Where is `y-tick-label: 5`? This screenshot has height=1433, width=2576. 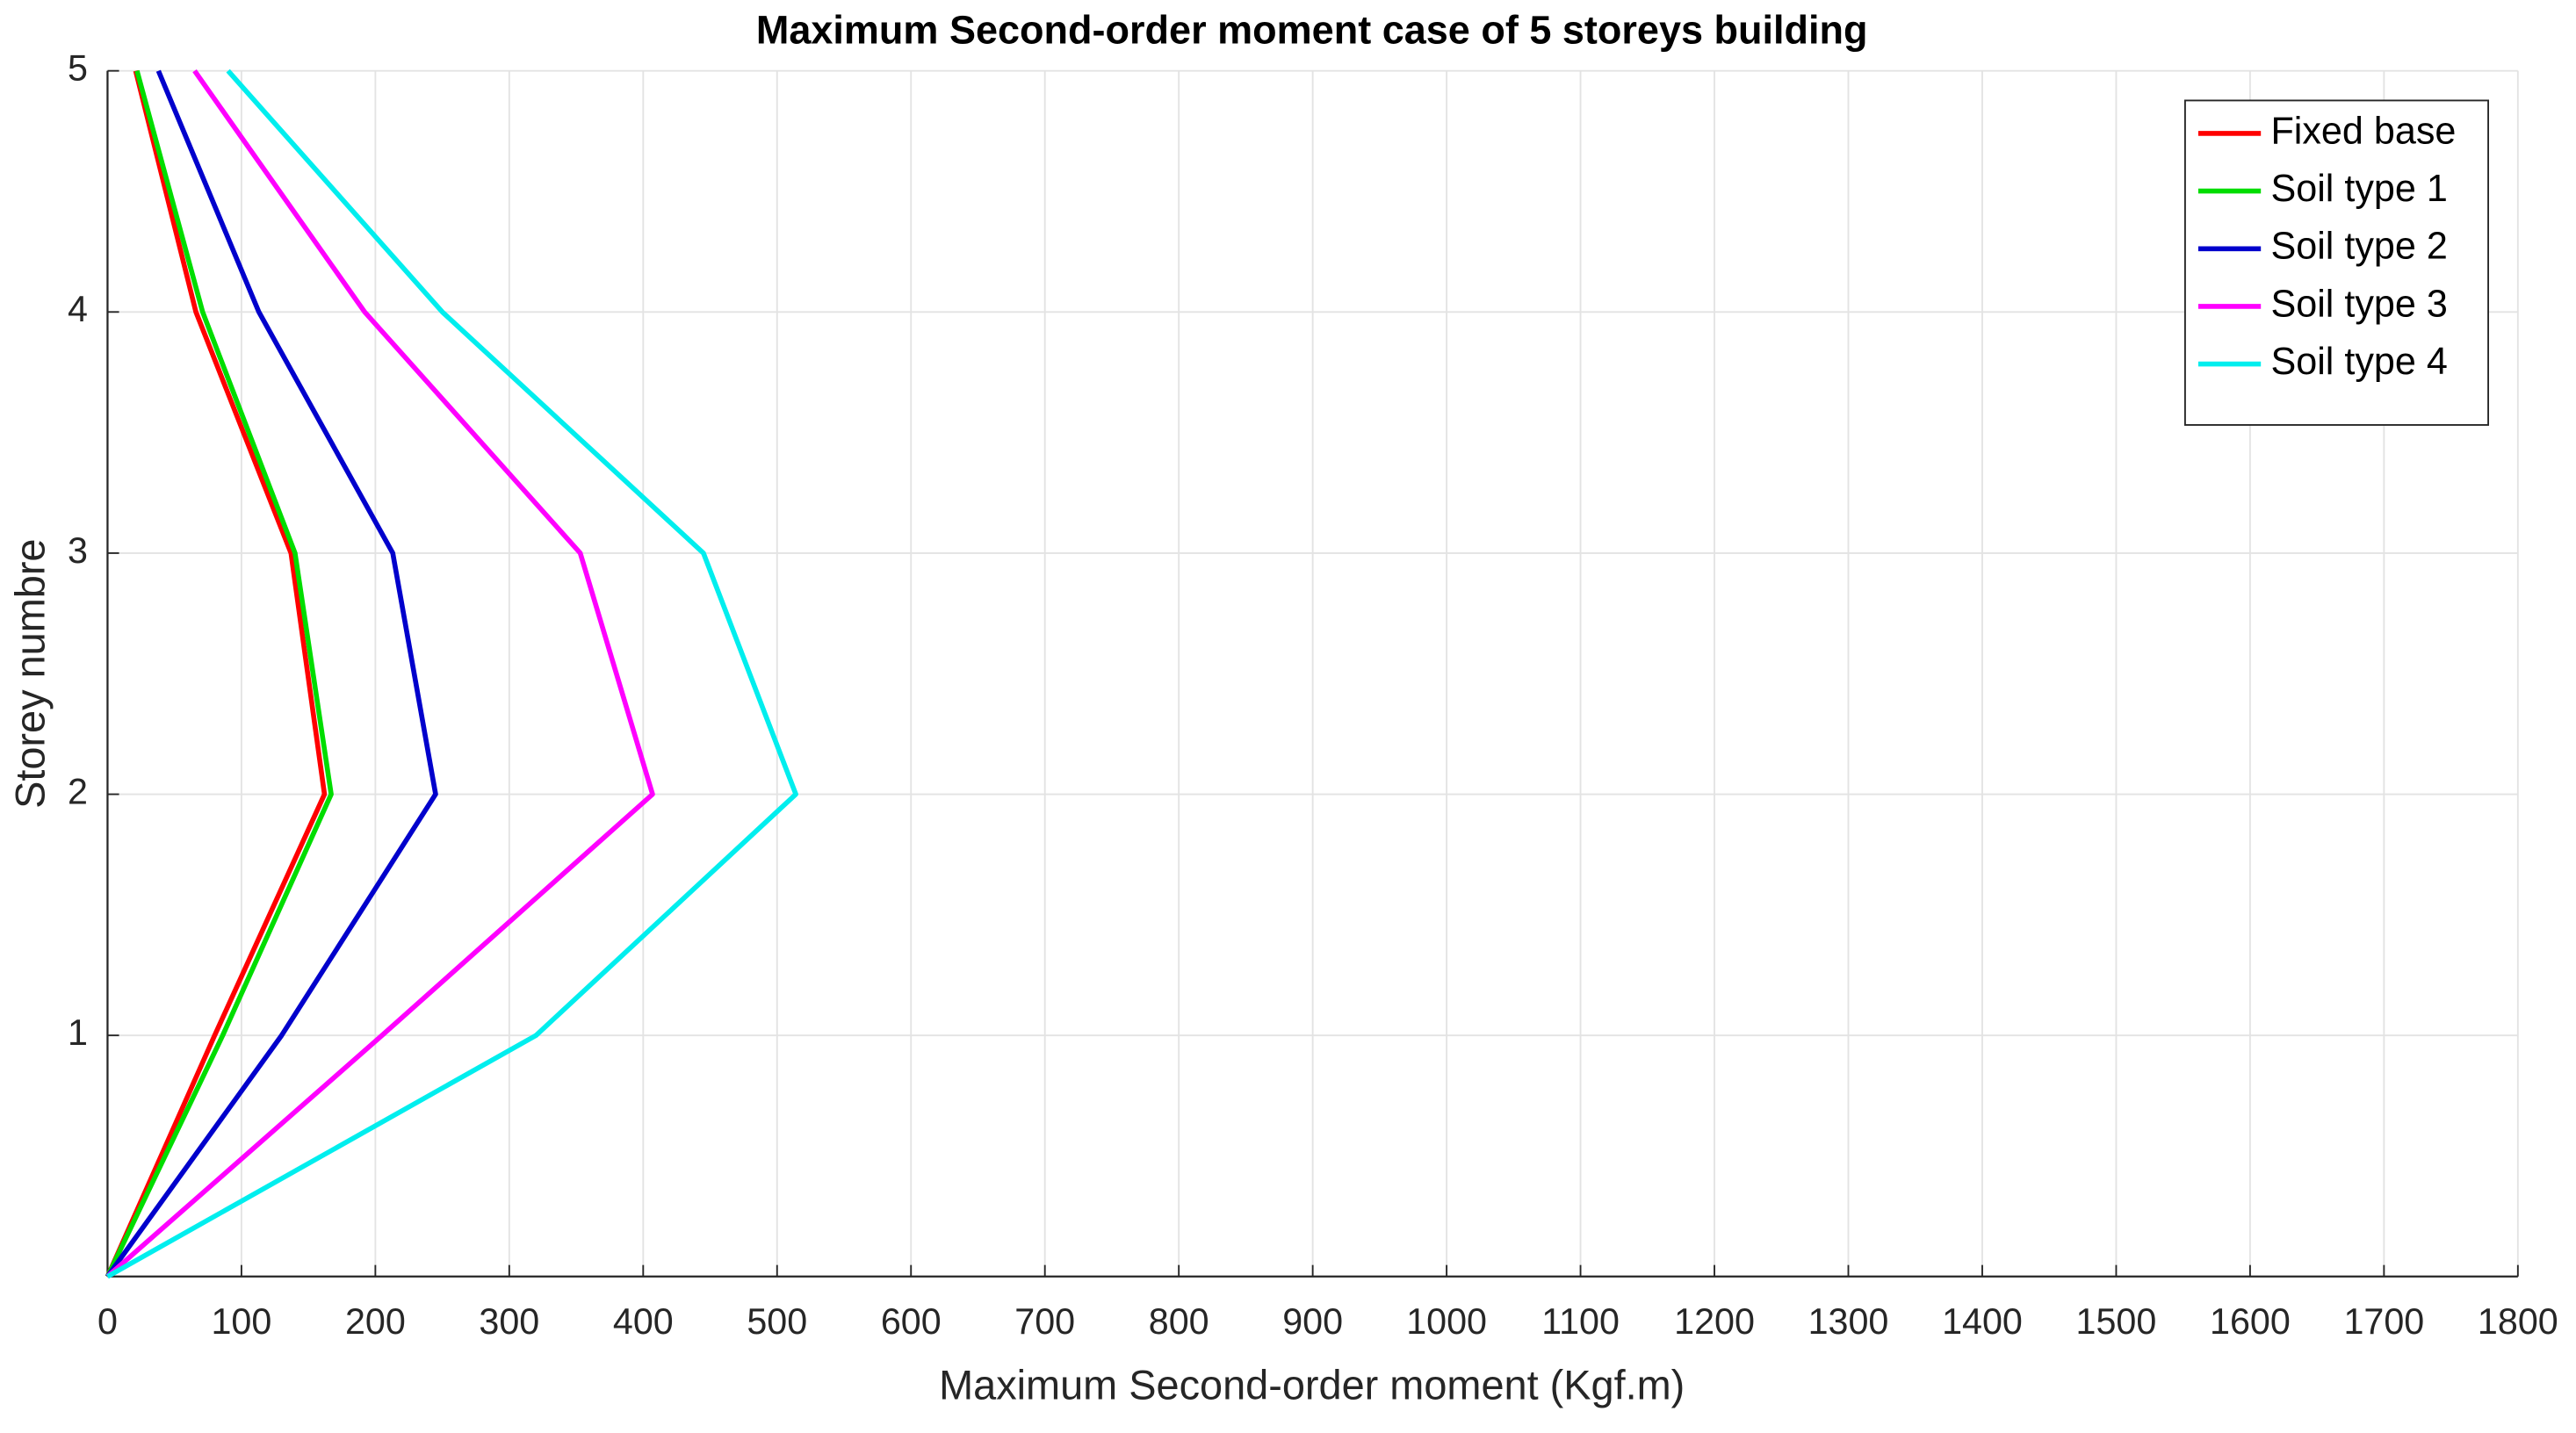 y-tick-label: 5 is located at coordinates (78, 68).